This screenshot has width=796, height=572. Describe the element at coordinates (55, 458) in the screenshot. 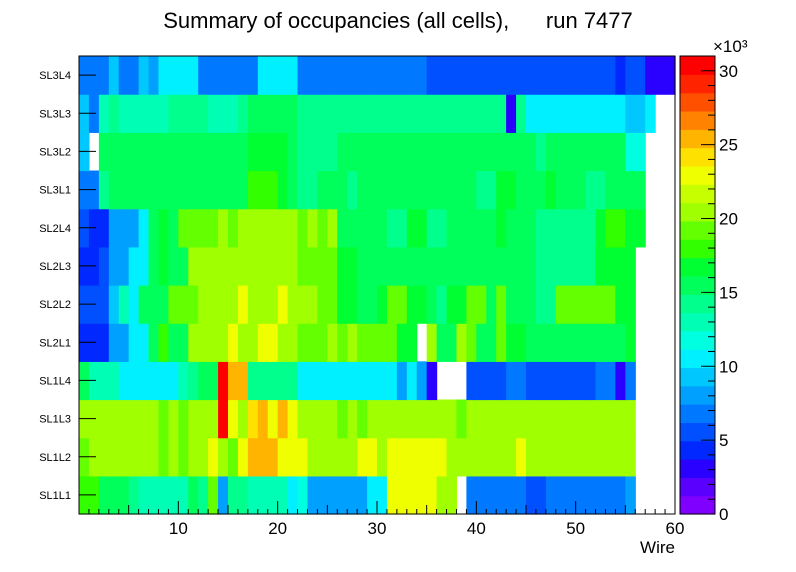

I see `y-tick-label: SL1L2` at that location.